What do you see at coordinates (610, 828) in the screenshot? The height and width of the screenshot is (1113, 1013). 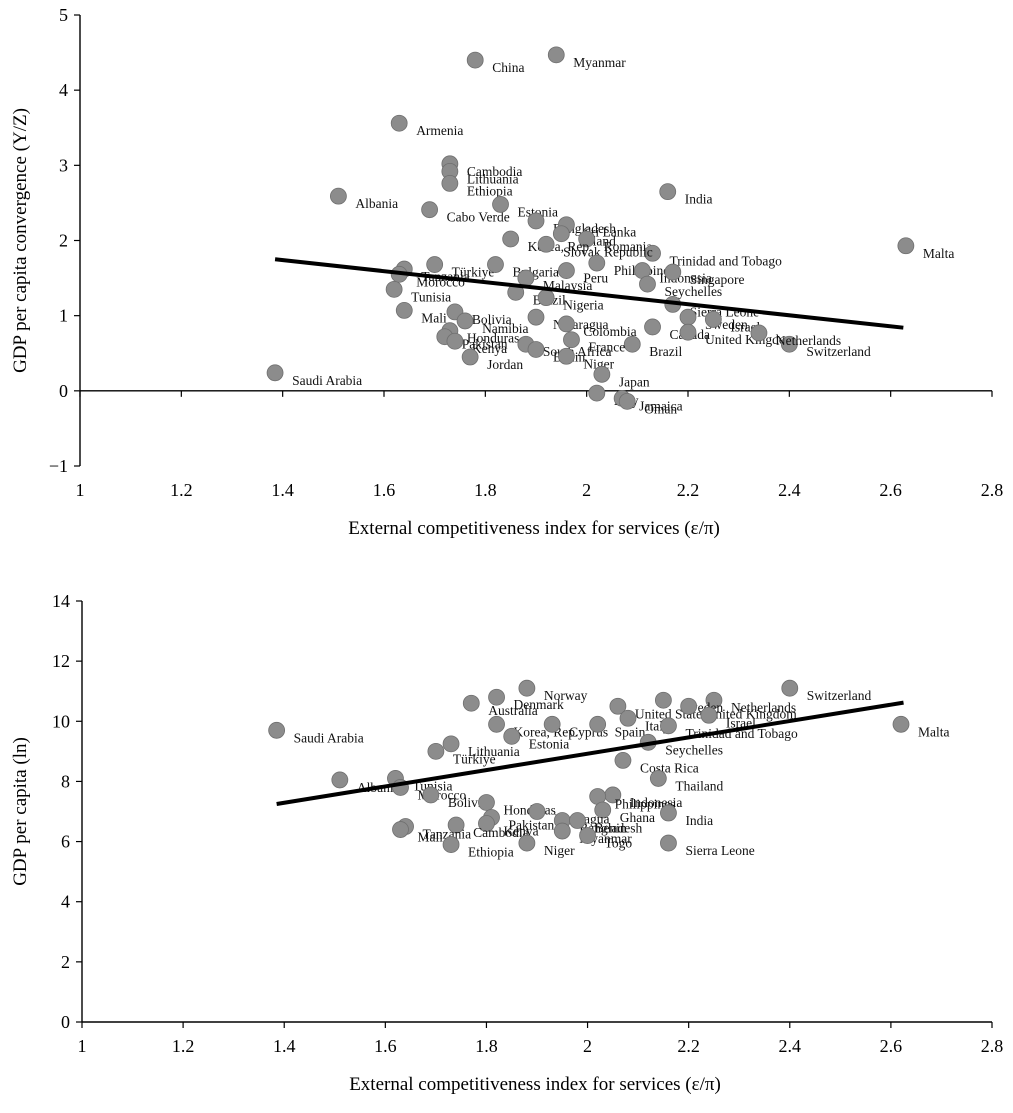 I see `point-label: Benin` at bounding box center [610, 828].